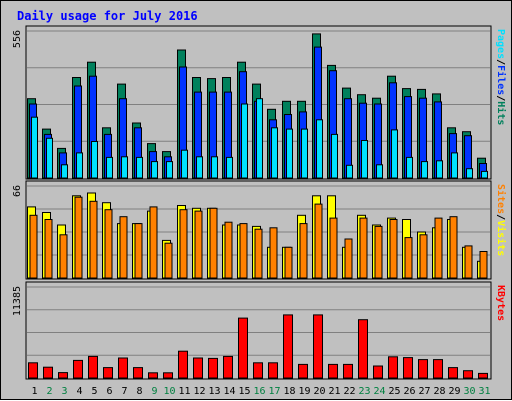 The height and width of the screenshot is (401, 512). I want to click on right-axis-label-part: Sites, so click(501, 199).